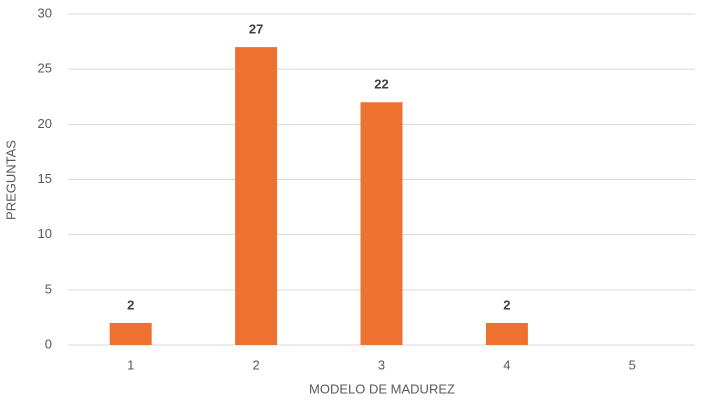 The width and height of the screenshot is (704, 402). Describe the element at coordinates (255, 364) in the screenshot. I see `x-tick-label: 2` at that location.